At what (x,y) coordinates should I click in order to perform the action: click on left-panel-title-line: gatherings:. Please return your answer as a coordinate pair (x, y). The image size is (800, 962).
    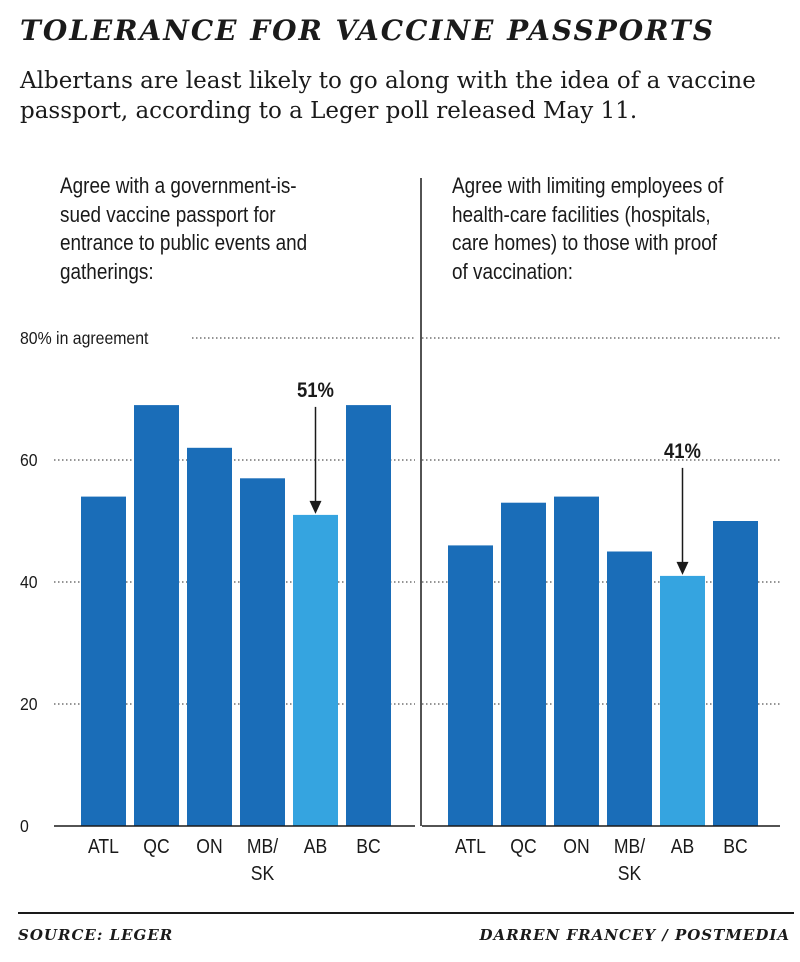
    Looking at the image, I should click on (107, 271).